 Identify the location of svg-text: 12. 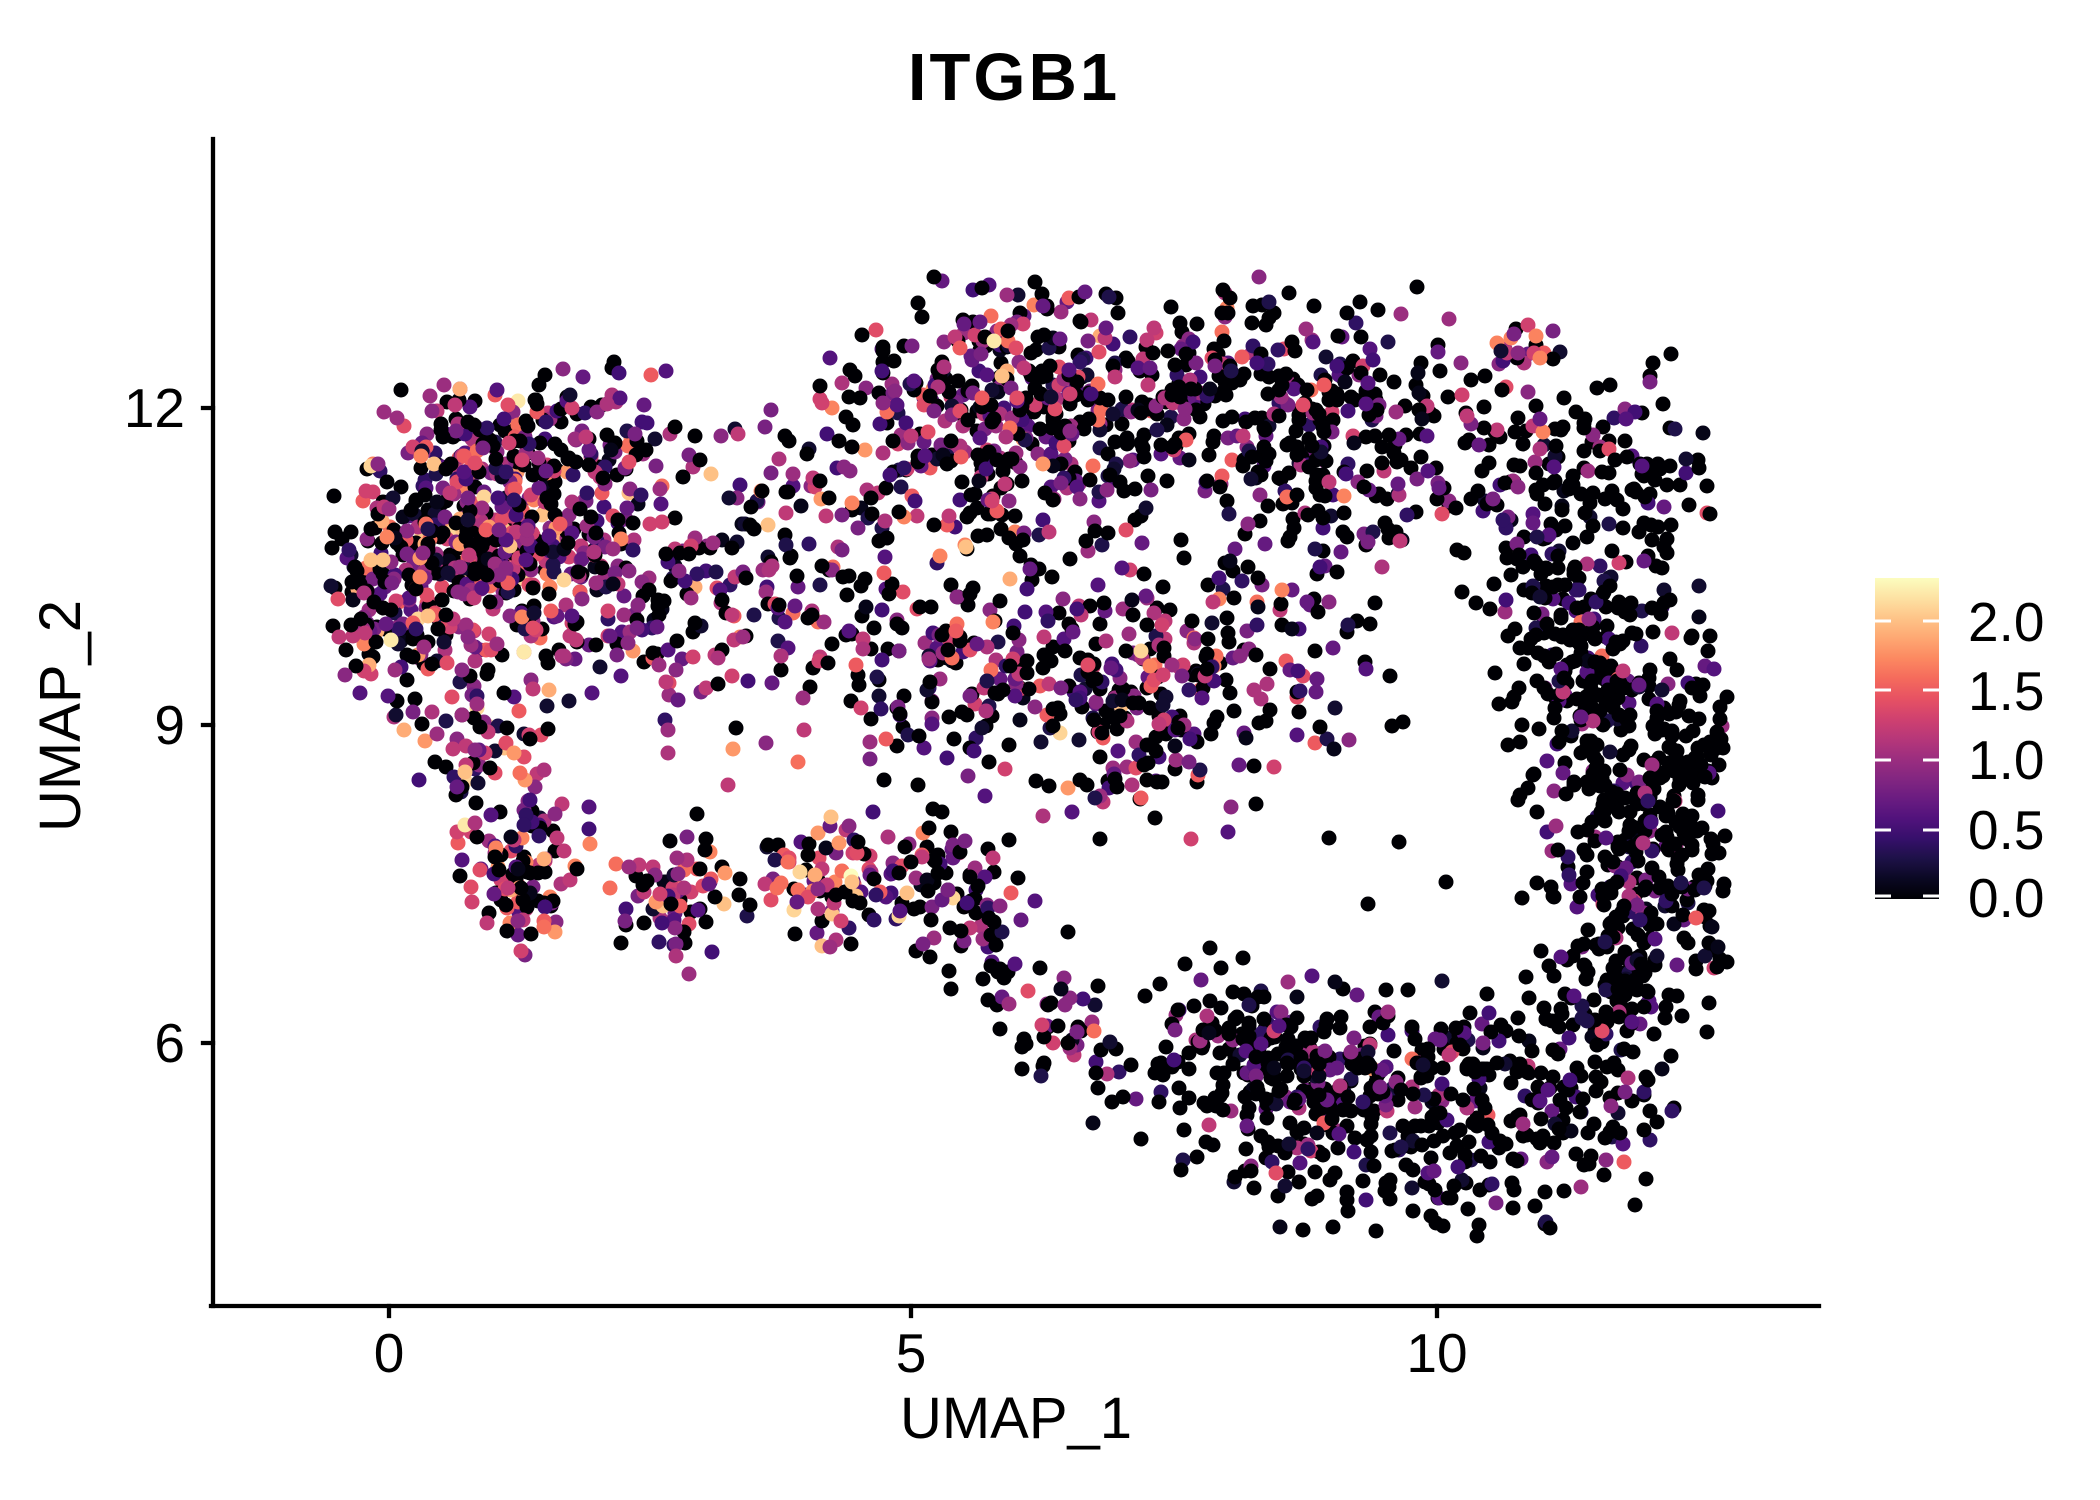
(154, 408).